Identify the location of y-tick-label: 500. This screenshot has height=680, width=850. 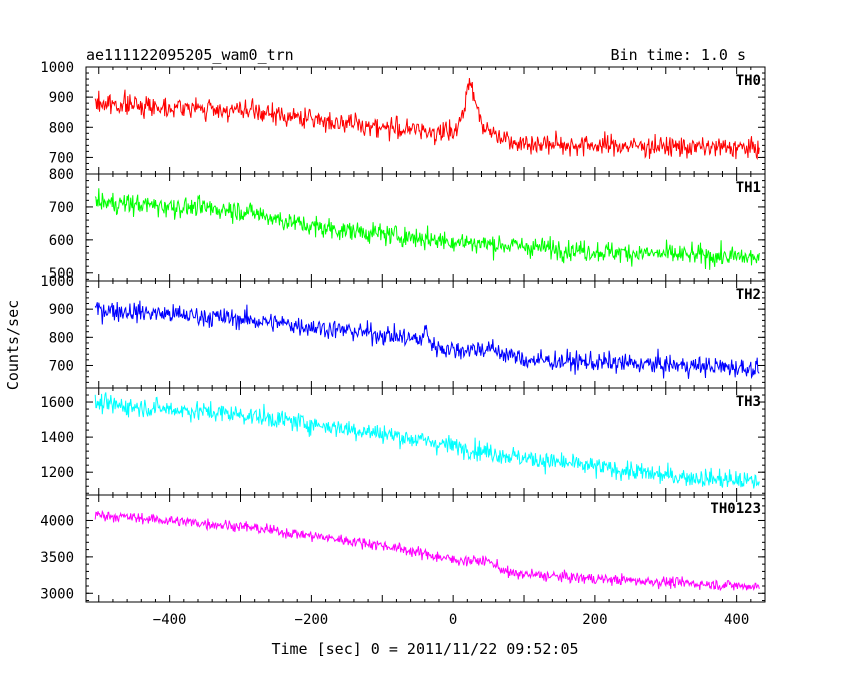
(61, 274).